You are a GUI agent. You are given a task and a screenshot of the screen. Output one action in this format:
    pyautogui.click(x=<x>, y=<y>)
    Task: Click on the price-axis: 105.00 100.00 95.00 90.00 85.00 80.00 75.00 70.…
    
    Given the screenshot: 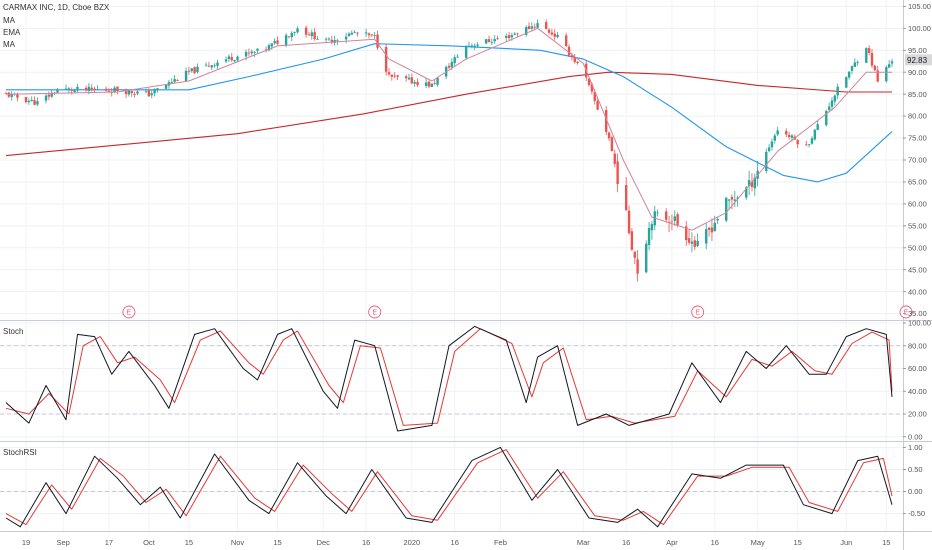 What is the action you would take?
    pyautogui.click(x=917, y=260)
    